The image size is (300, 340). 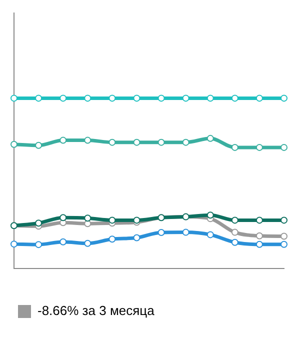 I want to click on legend-label: -8.66% за 3 месяца, so click(x=97, y=310).